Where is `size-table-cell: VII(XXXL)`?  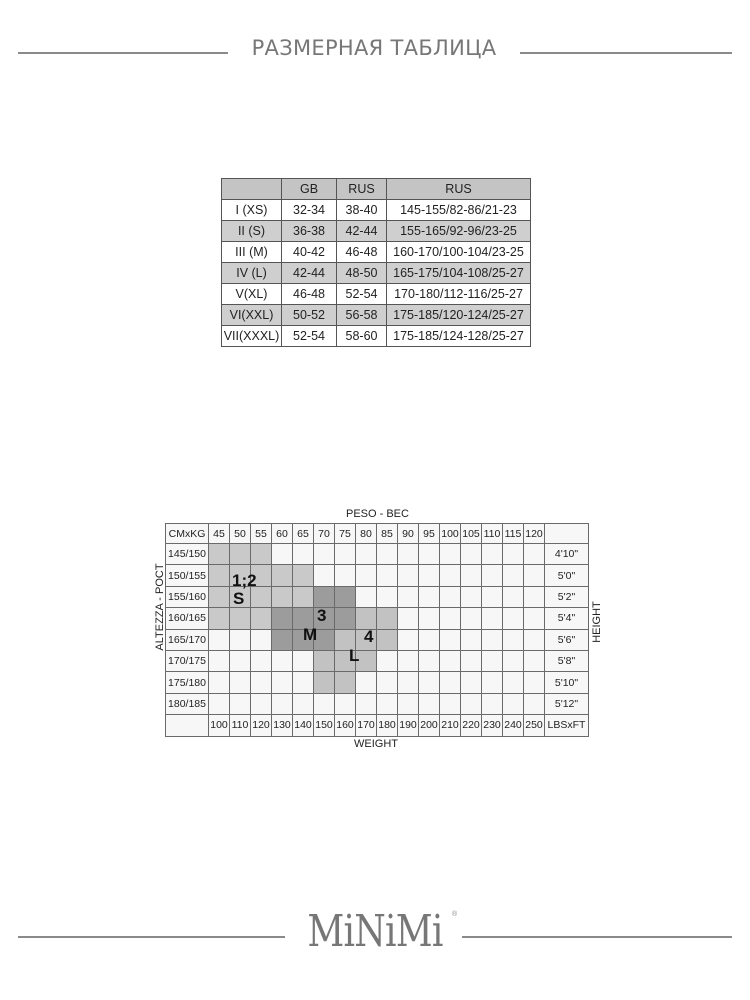
size-table-cell: VII(XXXL) is located at coordinates (251, 336).